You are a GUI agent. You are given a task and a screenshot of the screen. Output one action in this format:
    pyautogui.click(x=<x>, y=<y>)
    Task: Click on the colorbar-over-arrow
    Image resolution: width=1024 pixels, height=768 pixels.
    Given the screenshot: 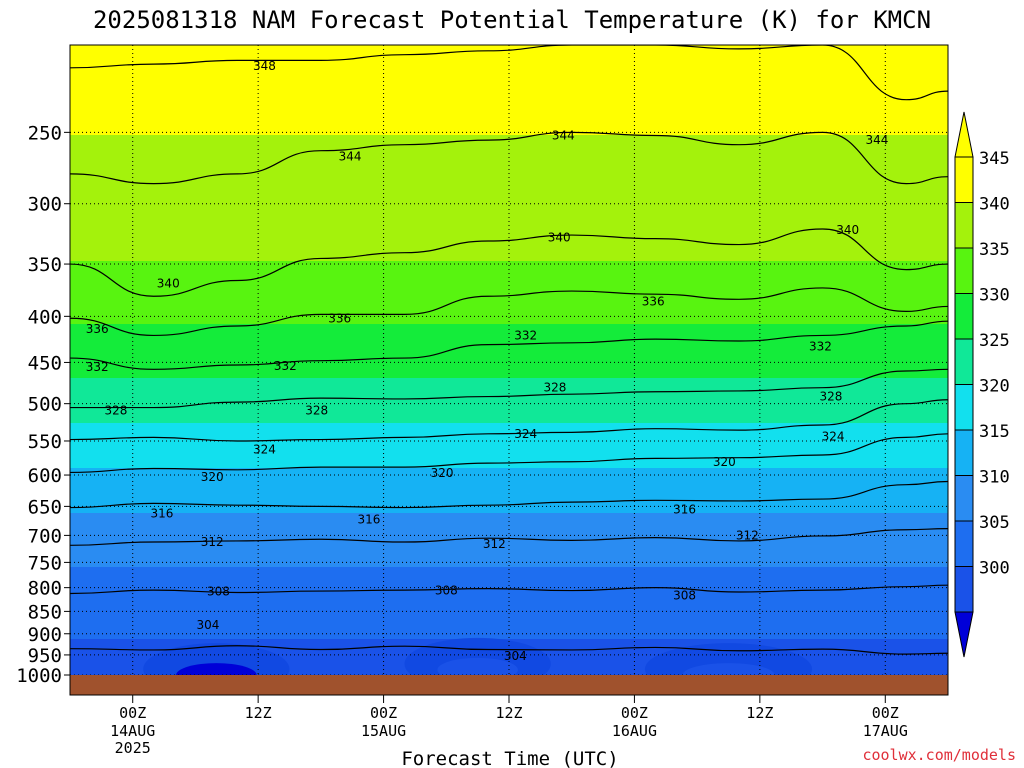 What is the action you would take?
    pyautogui.click(x=964, y=134)
    